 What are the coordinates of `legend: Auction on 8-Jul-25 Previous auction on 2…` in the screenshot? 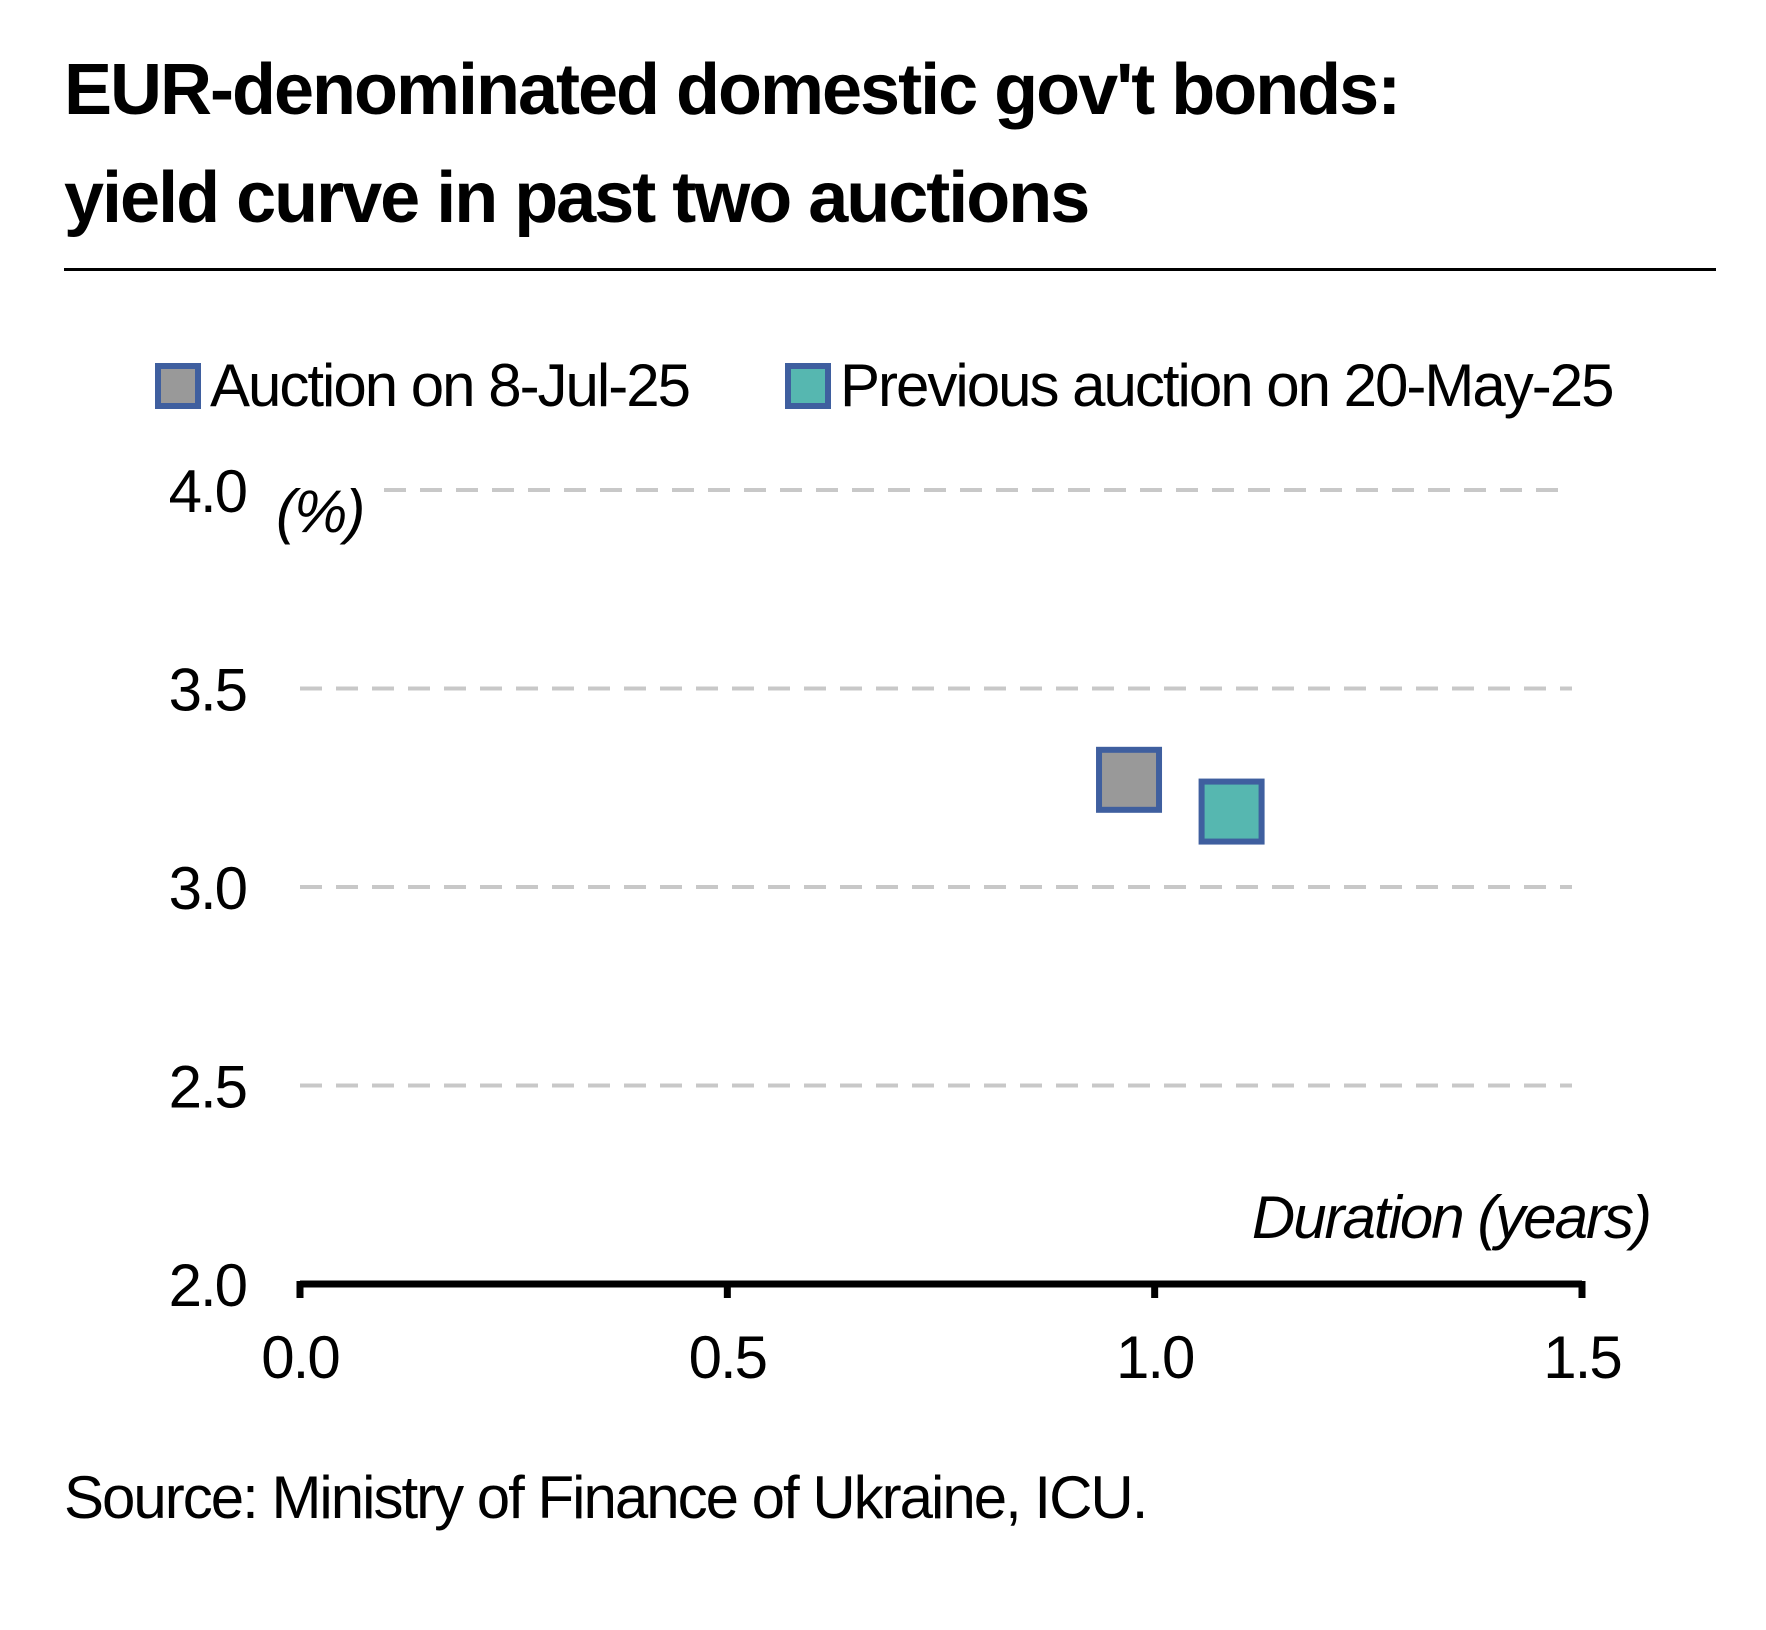 It's located at (884, 385).